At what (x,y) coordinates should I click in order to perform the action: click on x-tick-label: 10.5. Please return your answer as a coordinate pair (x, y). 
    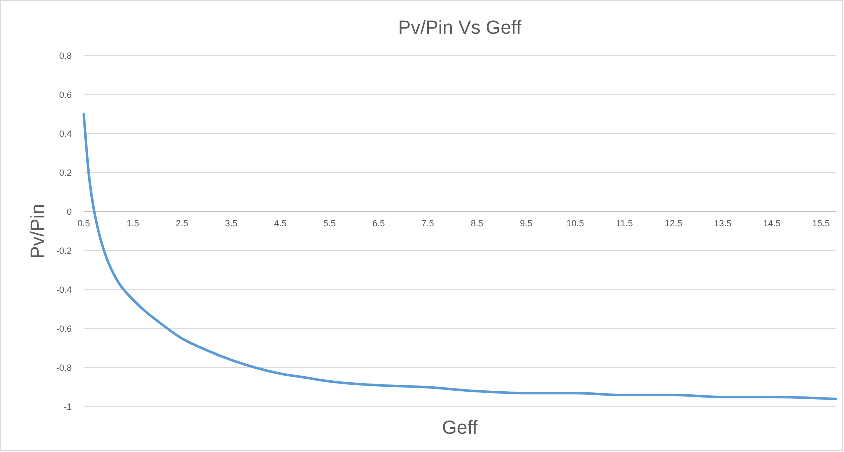
    Looking at the image, I should click on (575, 223).